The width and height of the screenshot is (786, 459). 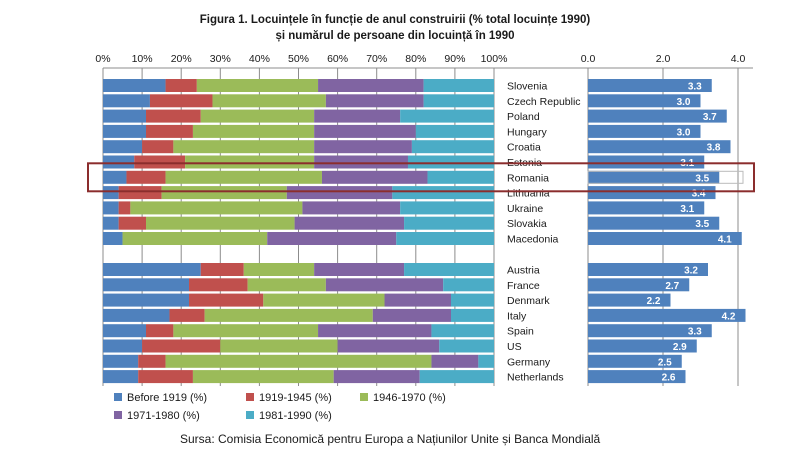 What do you see at coordinates (642, 346) in the screenshot?
I see `persons-bar-us` at bounding box center [642, 346].